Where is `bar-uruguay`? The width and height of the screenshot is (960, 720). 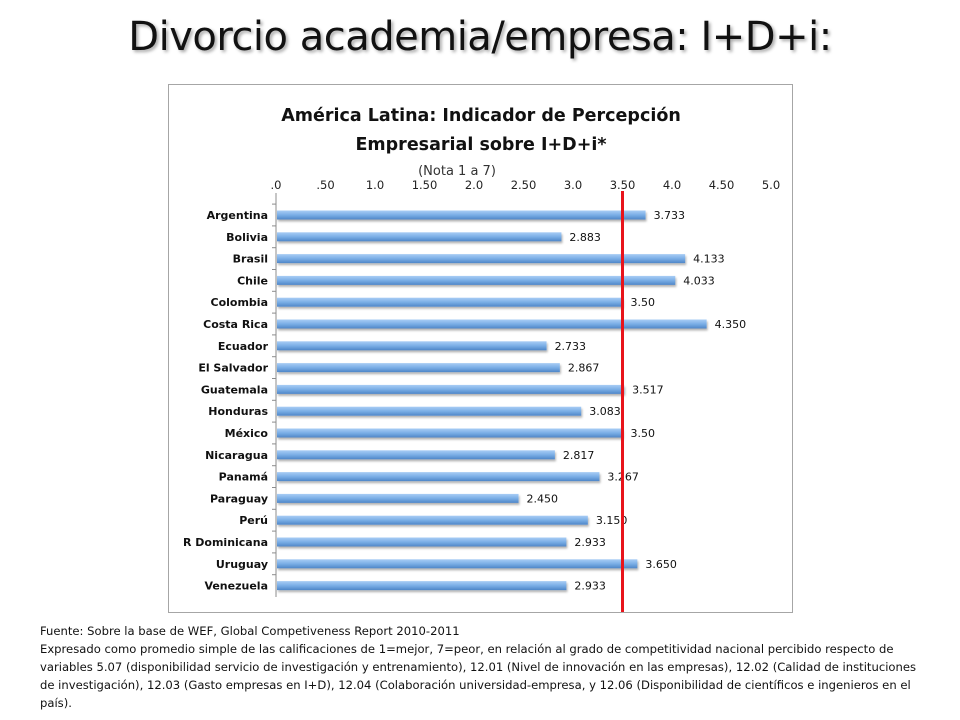
bar-uruguay is located at coordinates (457, 564).